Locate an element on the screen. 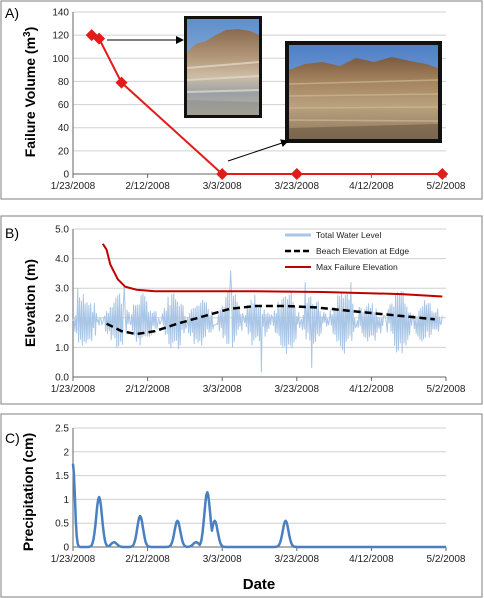  panel-b-y-tick-label: 4.0 is located at coordinates (62, 259).